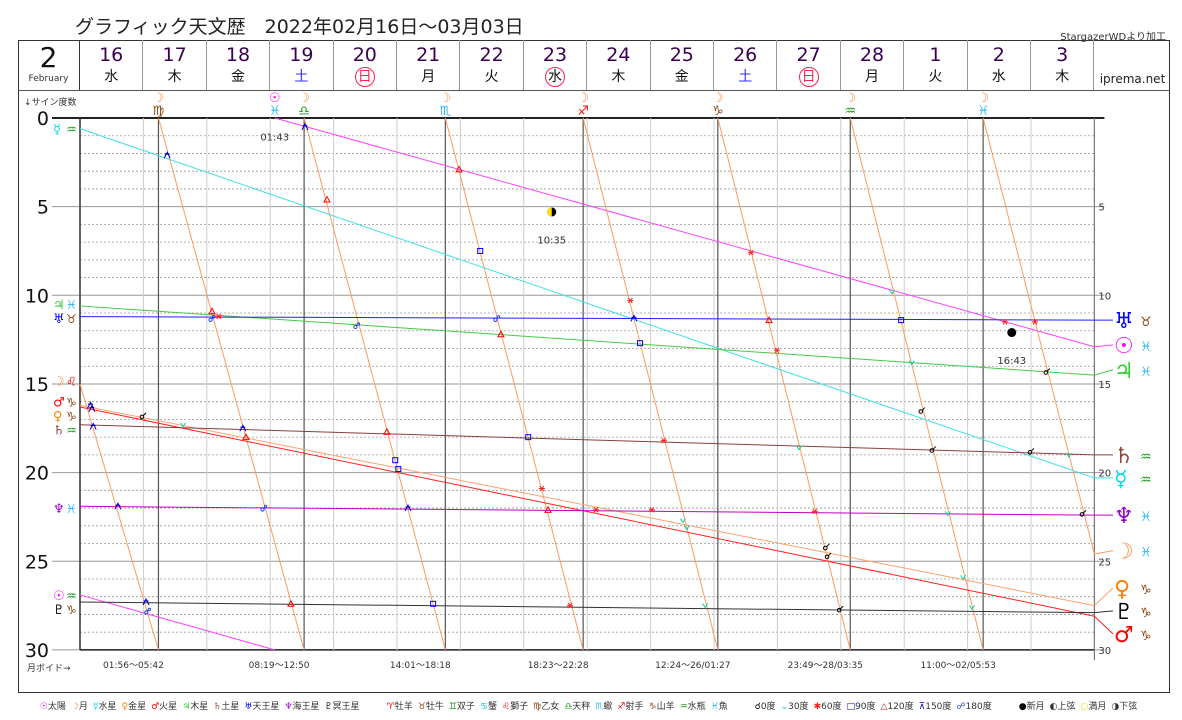  What do you see at coordinates (279, 666) in the screenshot?
I see `moon-void-label: 08:19～12:50` at bounding box center [279, 666].